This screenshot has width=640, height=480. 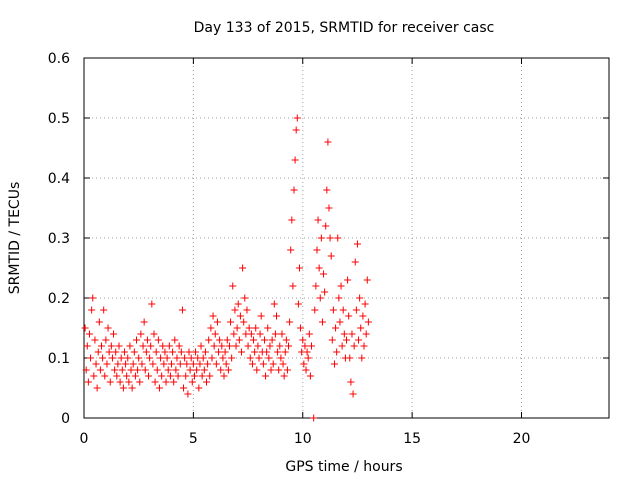 I want to click on x-axis-label: GPS time / hours, so click(x=343, y=467).